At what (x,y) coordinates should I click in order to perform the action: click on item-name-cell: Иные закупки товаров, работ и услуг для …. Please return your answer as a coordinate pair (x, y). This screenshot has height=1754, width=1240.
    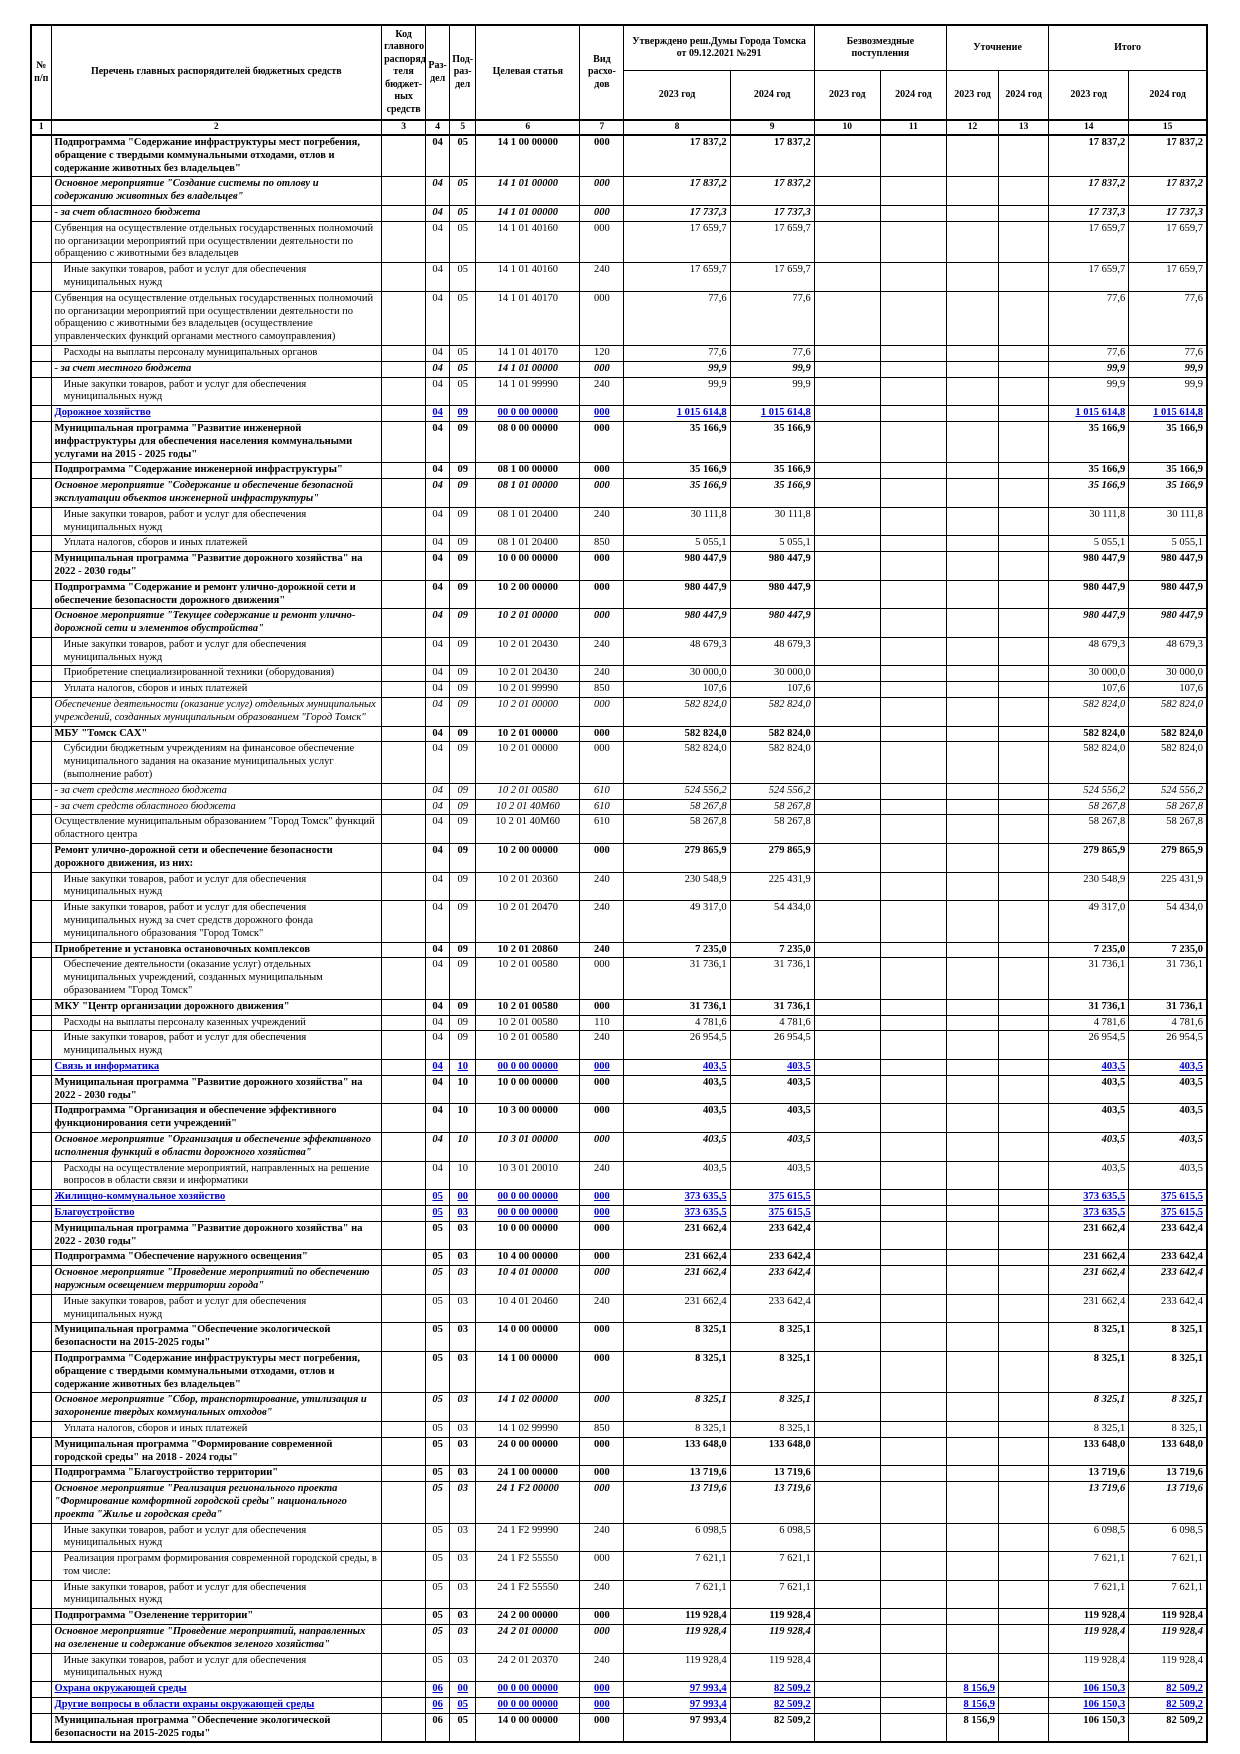
    Looking at the image, I should click on (216, 1308).